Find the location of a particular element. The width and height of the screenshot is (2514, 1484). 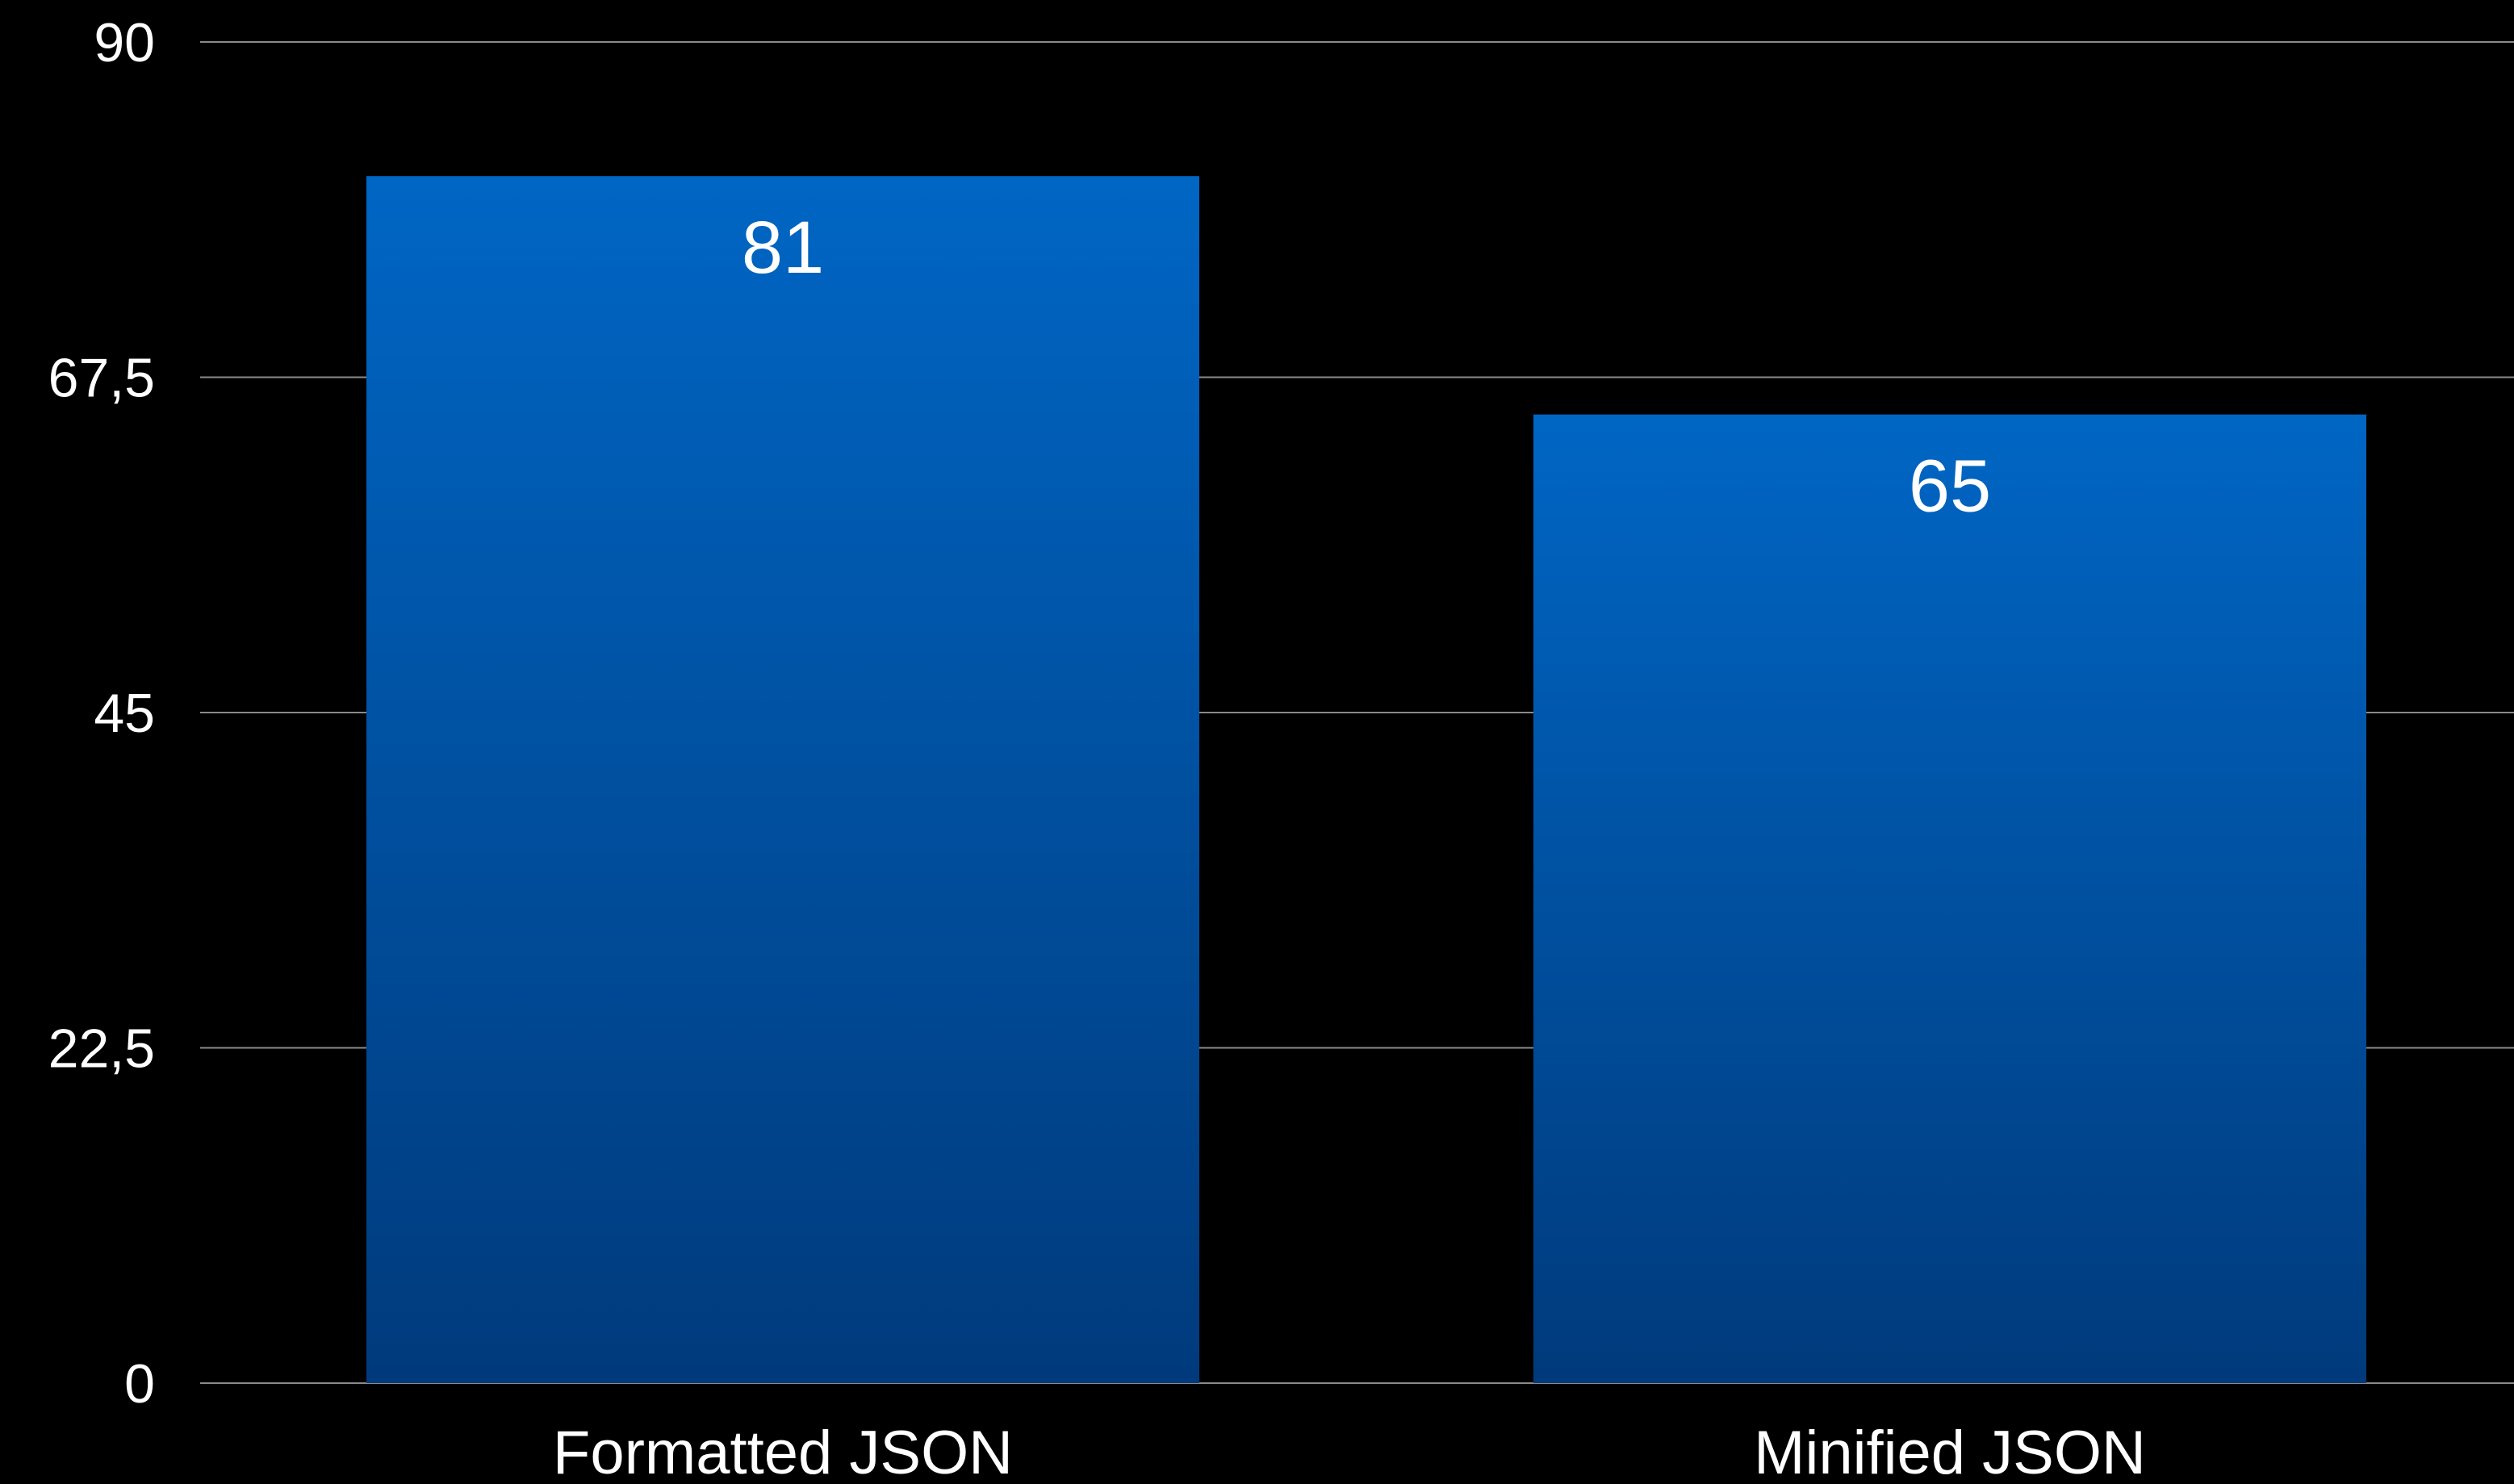

y-tick-label: 67,5 is located at coordinates (101, 378).